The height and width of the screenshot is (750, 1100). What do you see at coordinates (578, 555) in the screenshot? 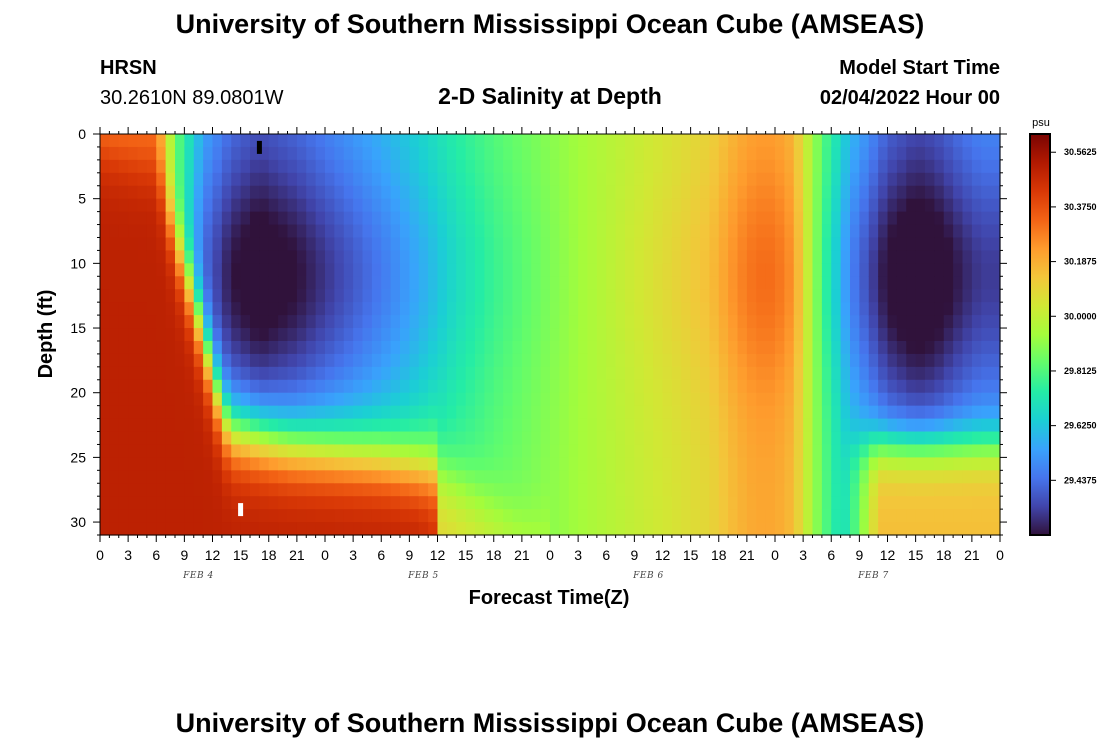
I see `x-tick-label: 3` at bounding box center [578, 555].